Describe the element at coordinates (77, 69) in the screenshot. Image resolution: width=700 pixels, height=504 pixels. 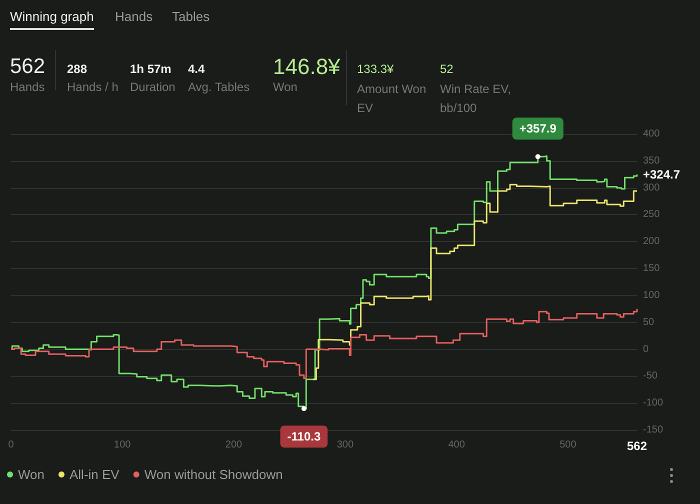
I see `text: 288` at that location.